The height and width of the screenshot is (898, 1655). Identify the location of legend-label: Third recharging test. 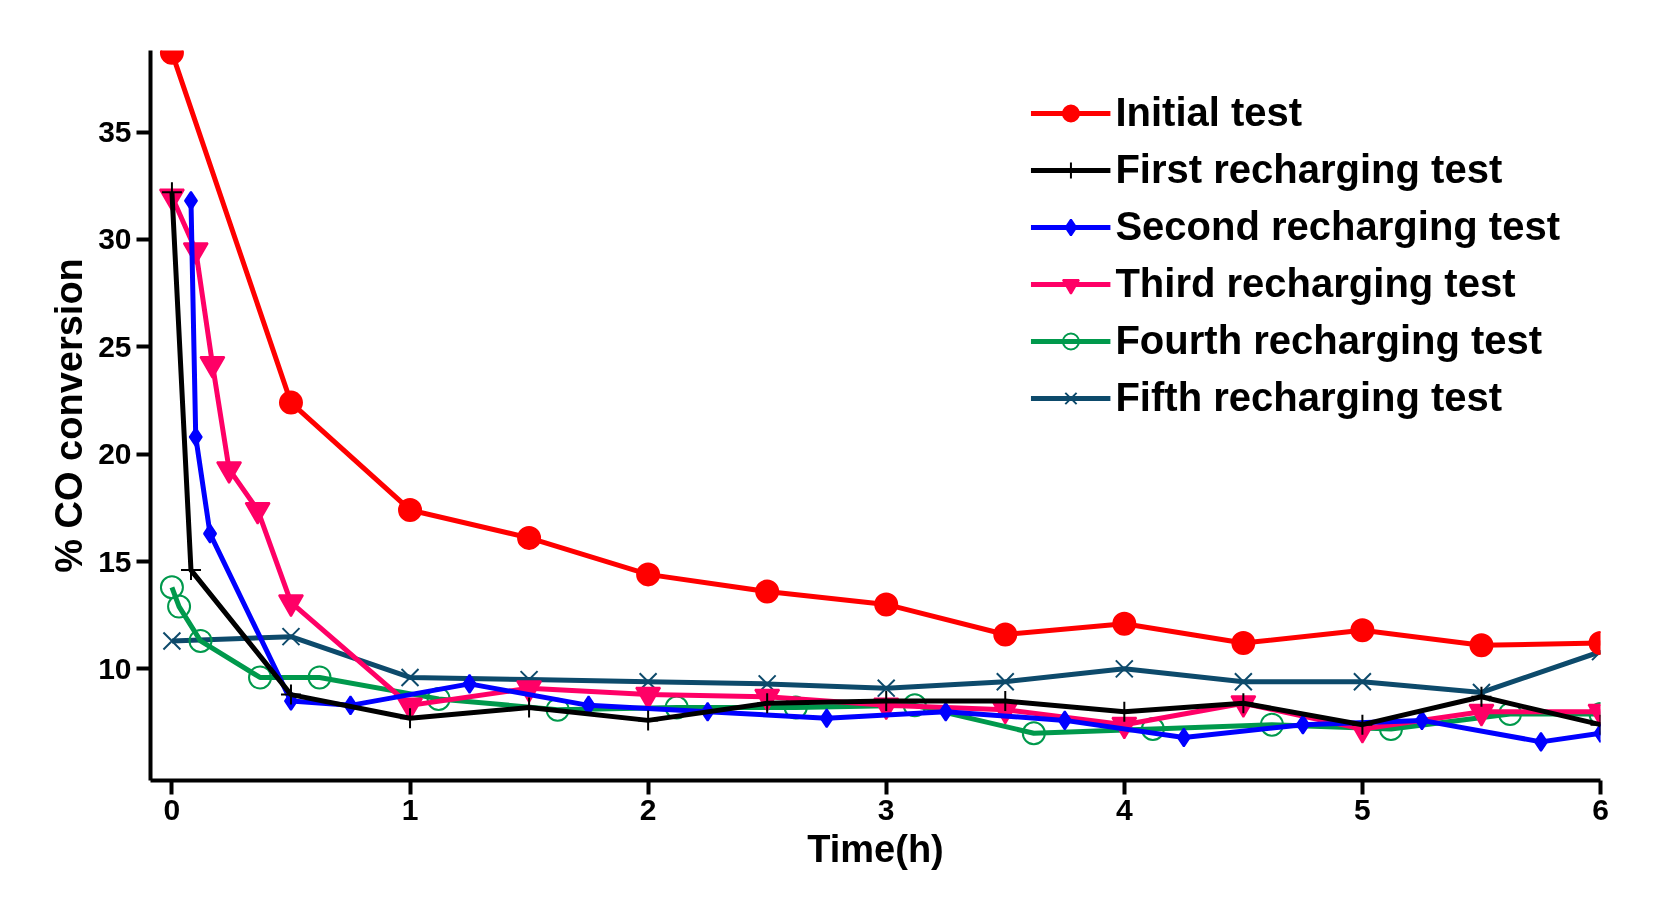
(1315, 283).